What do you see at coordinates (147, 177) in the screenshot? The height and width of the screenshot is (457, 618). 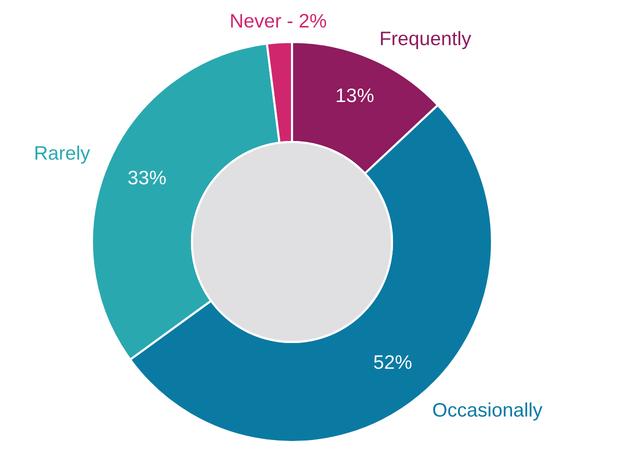 I see `data-label: 33%` at bounding box center [147, 177].